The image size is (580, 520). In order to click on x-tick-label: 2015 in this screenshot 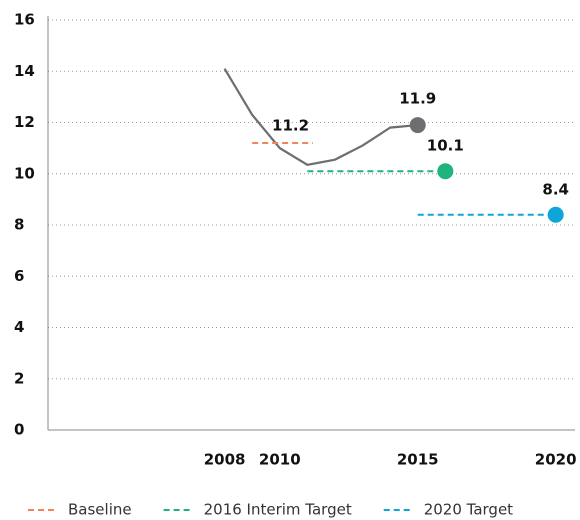, I will do `click(418, 460)`.